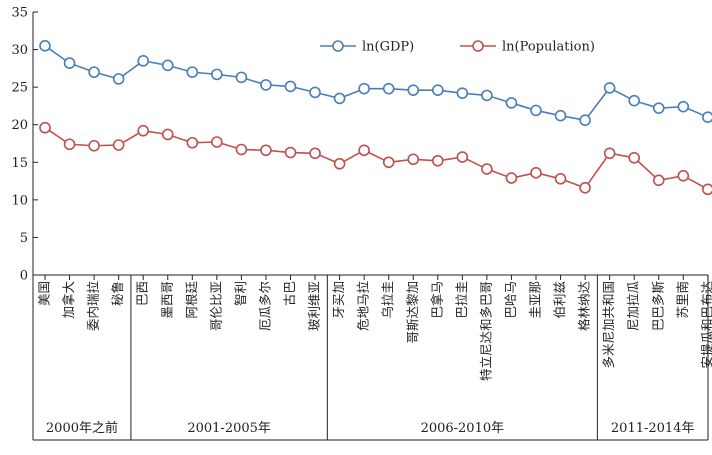  What do you see at coordinates (19, 88) in the screenshot?
I see `y-tick-label: 25` at bounding box center [19, 88].